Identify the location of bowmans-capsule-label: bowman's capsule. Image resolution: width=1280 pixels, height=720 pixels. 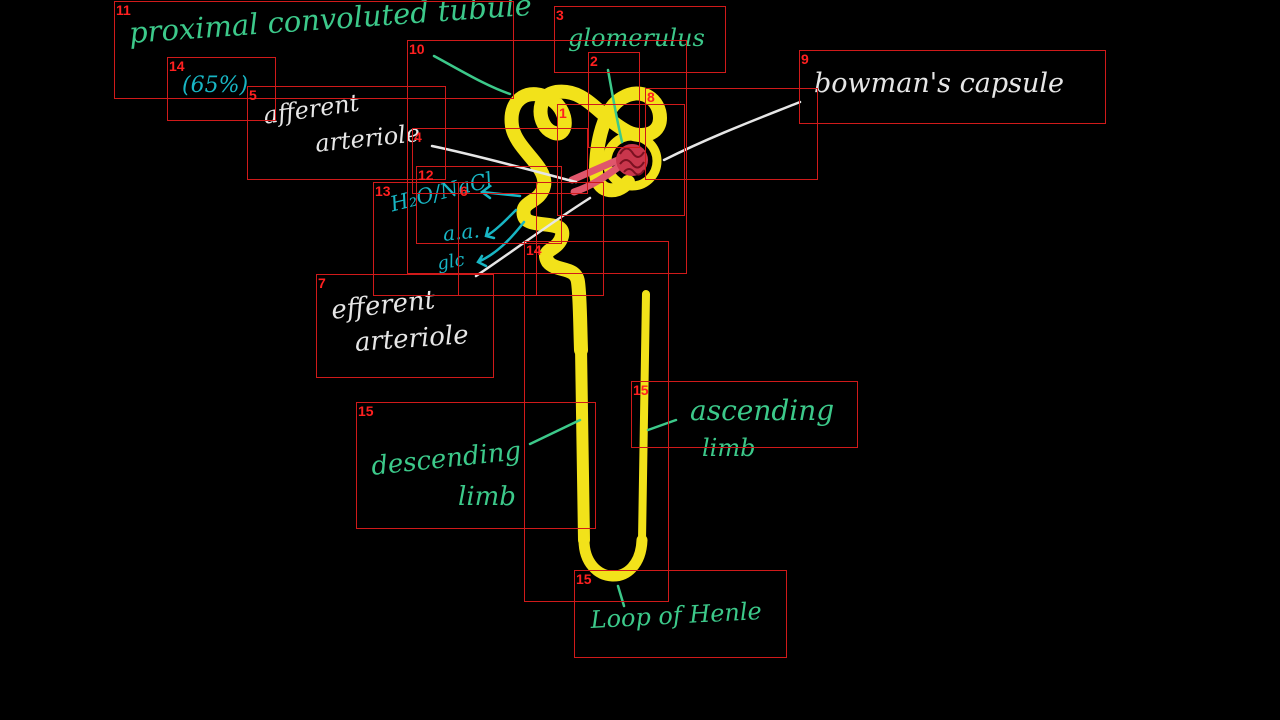
(939, 83).